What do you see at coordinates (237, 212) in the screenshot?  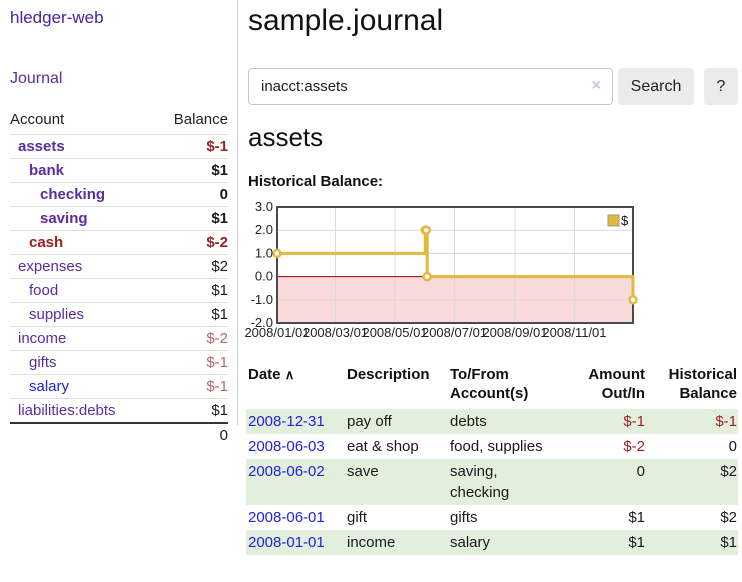 I see `sidebar-divider` at bounding box center [237, 212].